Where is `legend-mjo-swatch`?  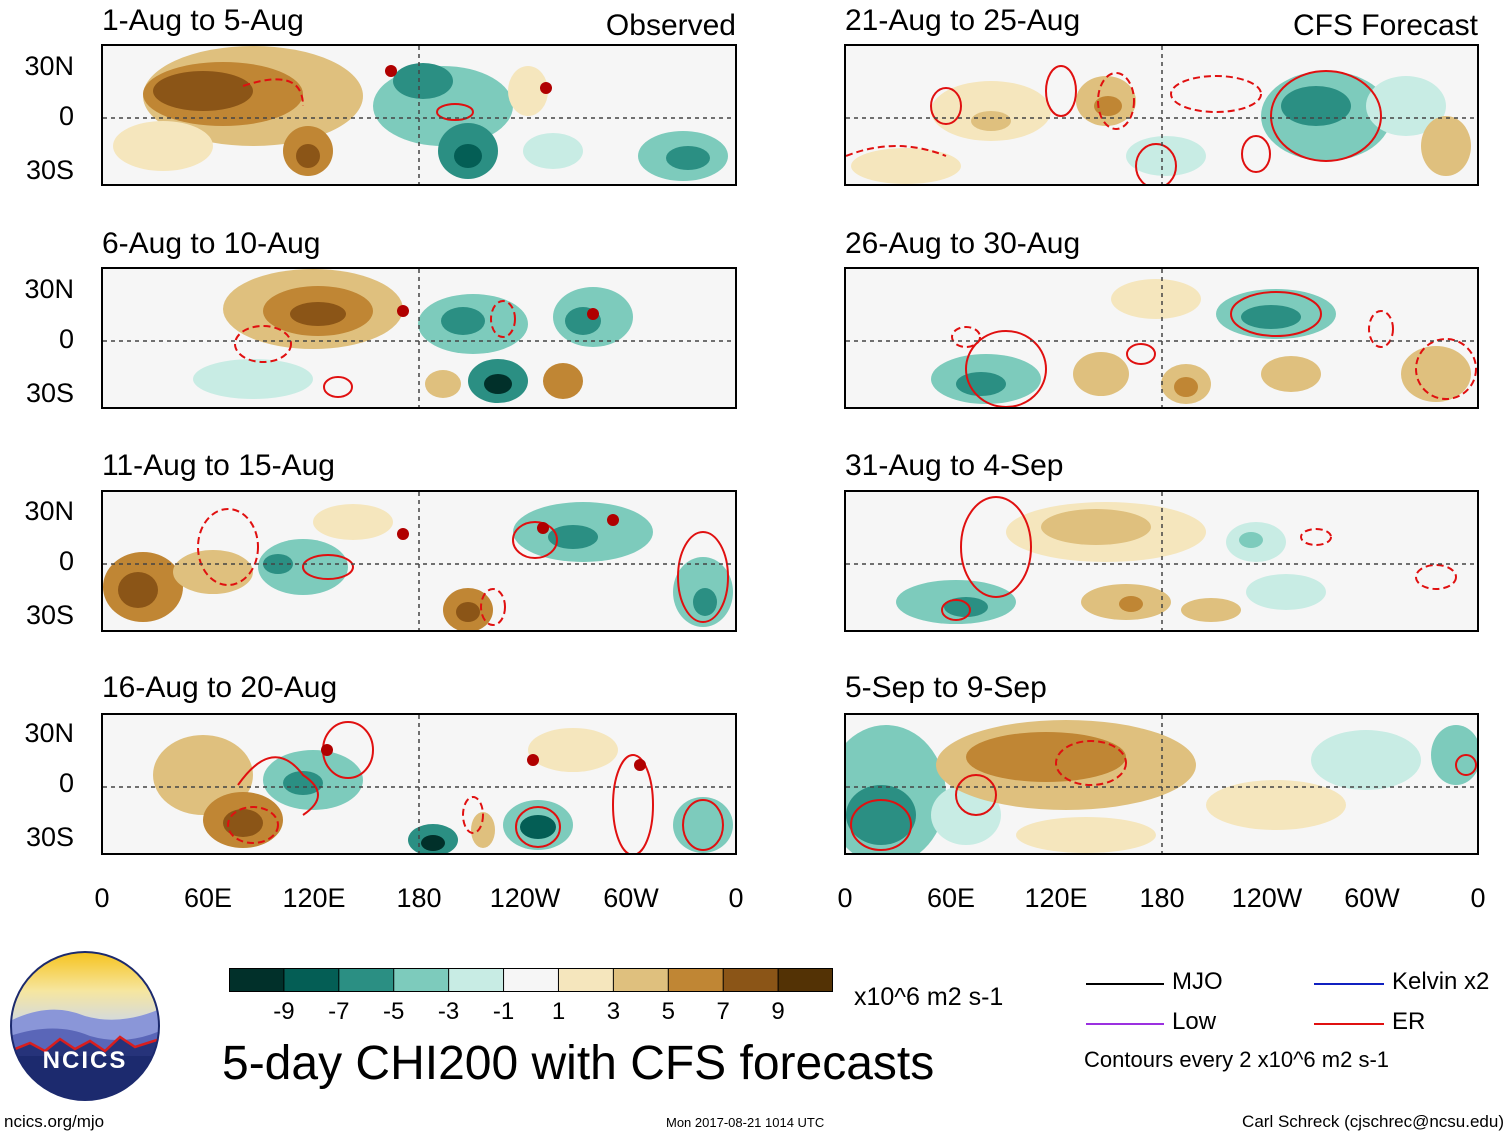
legend-mjo-swatch is located at coordinates (1125, 981).